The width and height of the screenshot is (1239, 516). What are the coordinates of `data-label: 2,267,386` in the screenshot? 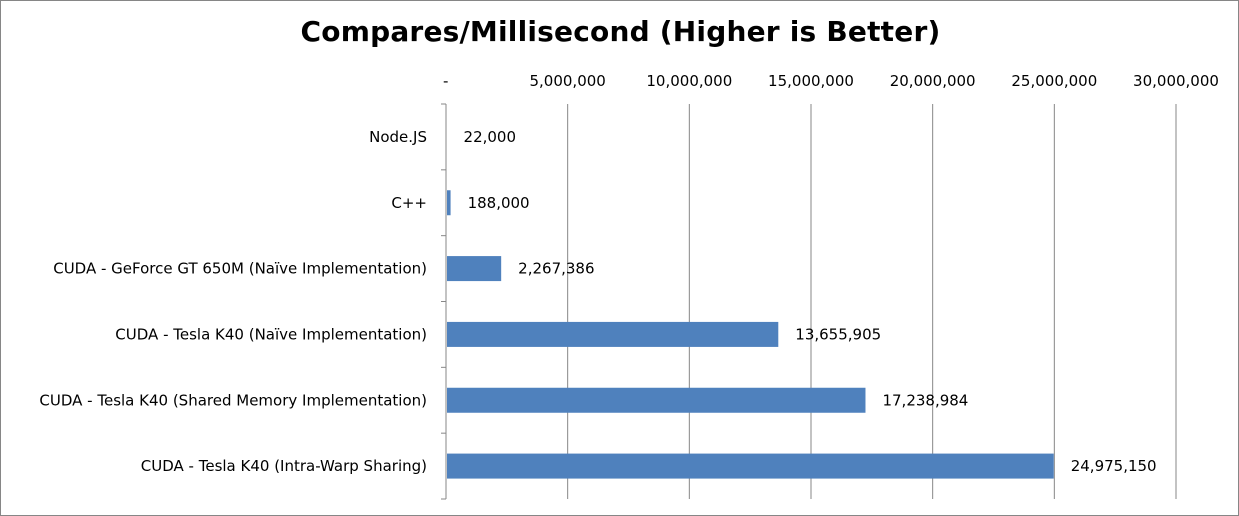 It's located at (556, 269).